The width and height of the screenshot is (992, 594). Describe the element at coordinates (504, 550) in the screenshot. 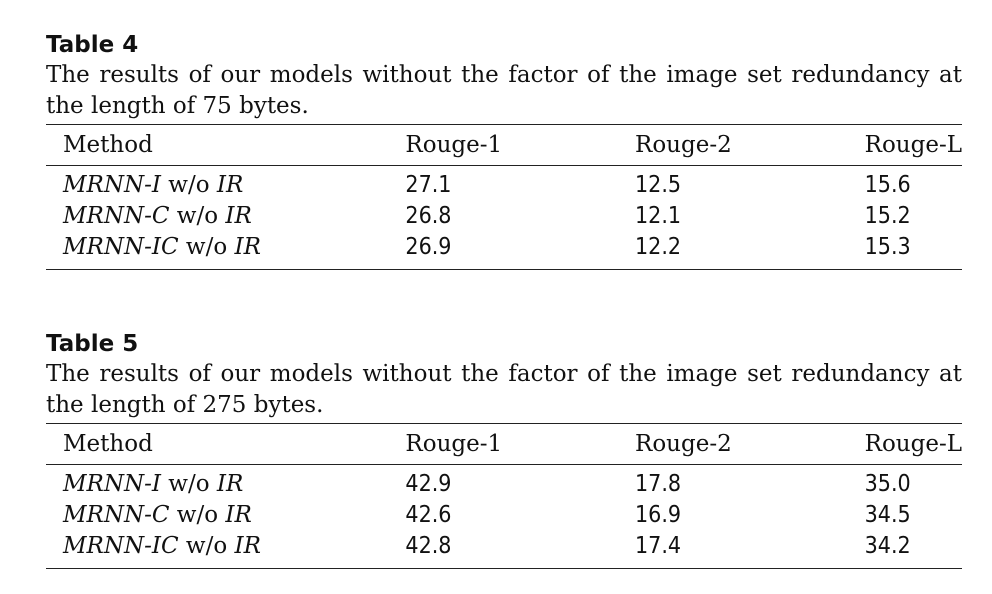

I see `table-row: MRNN-IC w/o IR 42.8 17.4 34.2` at that location.